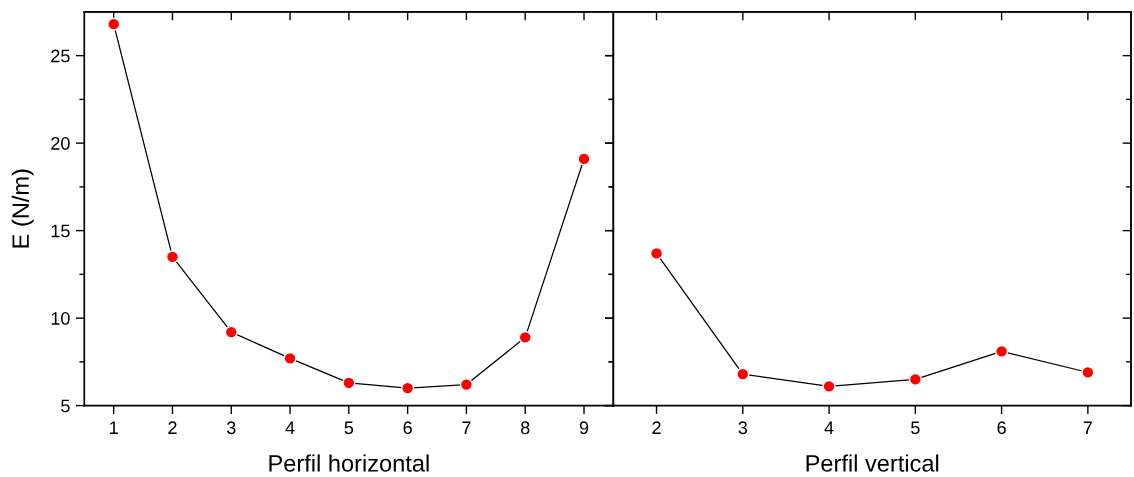 The width and height of the screenshot is (1134, 477). What do you see at coordinates (22, 208) in the screenshot?
I see `y-axis-title: E (N/m)` at bounding box center [22, 208].